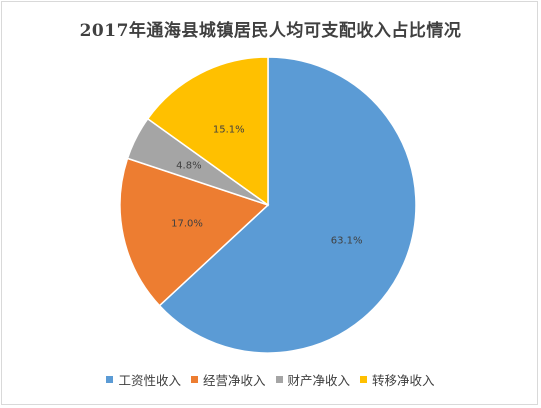 This screenshot has width=541, height=408. Describe the element at coordinates (403, 380) in the screenshot. I see `legend-label: 转移净收入` at that location.